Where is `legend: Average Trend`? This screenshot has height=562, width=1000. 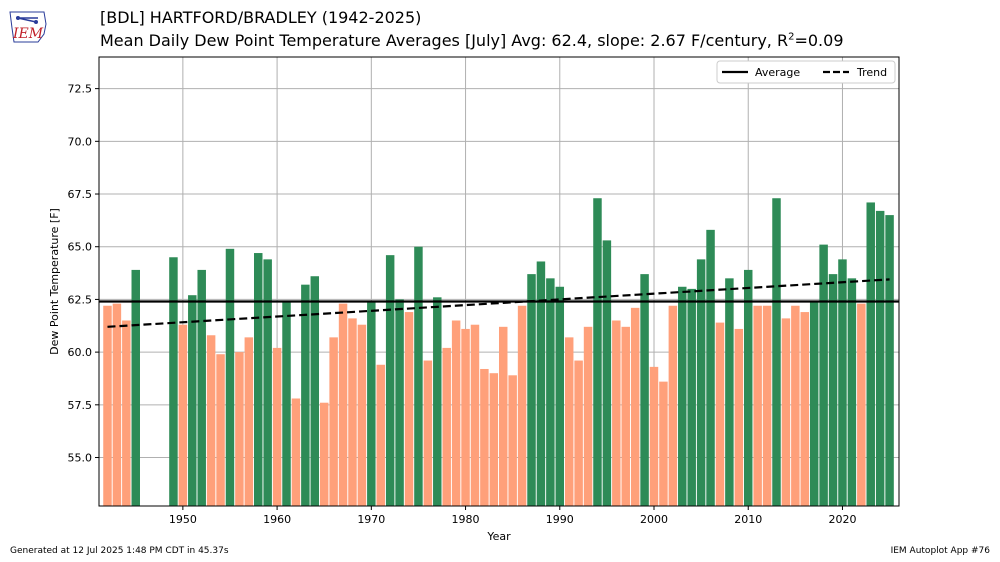 legend: Average Trend is located at coordinates (806, 72).